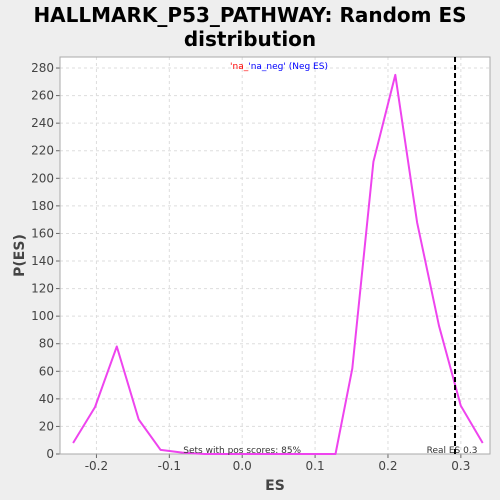 The width and height of the screenshot is (500, 500). Describe the element at coordinates (20, 255) in the screenshot. I see `y-axis-label: P(ES)` at that location.